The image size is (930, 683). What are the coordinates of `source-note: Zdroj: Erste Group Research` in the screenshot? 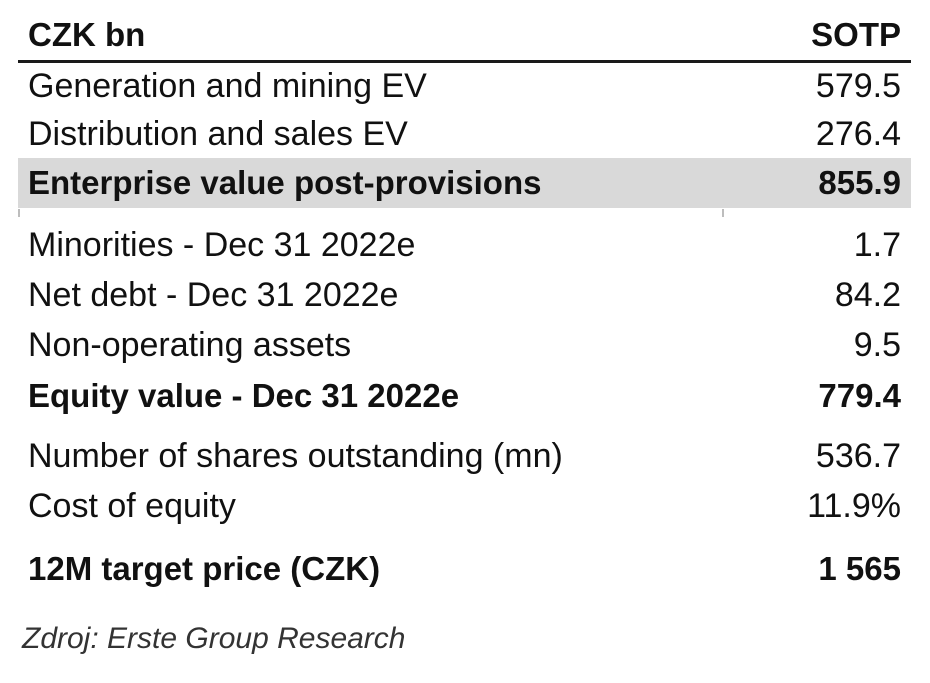 It's located at (214, 638).